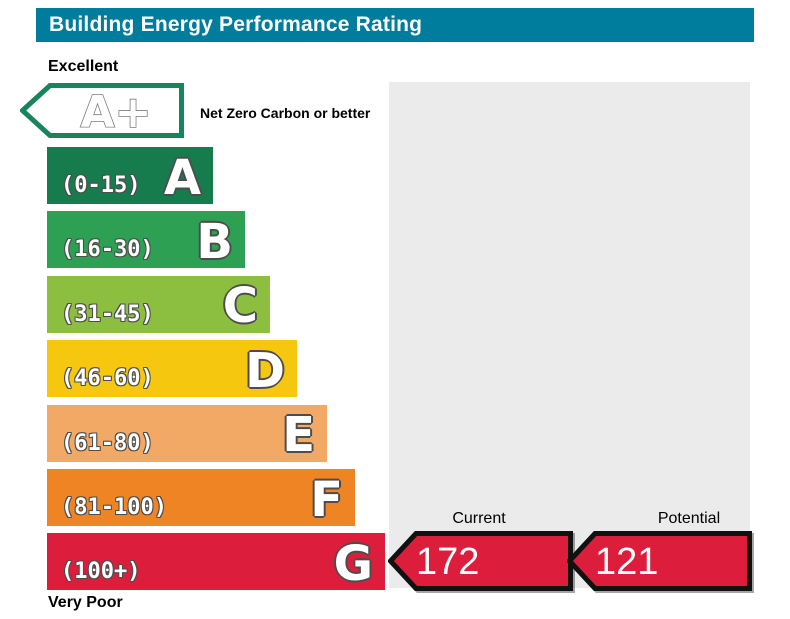  Describe the element at coordinates (116, 112) in the screenshot. I see `a-plus-letter: A+` at that location.